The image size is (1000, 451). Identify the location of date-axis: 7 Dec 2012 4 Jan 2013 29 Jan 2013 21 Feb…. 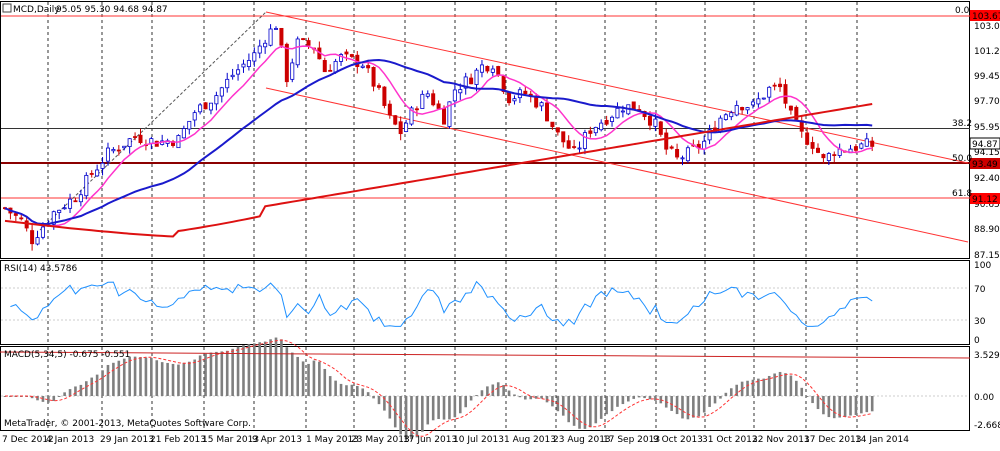
(455, 440).